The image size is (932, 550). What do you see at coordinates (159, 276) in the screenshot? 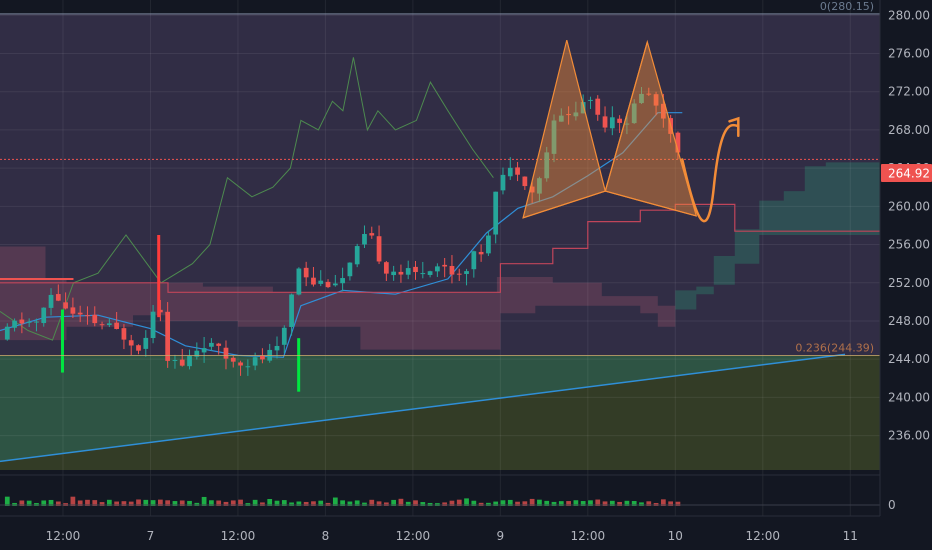
I see `signal-bar-red` at bounding box center [159, 276].